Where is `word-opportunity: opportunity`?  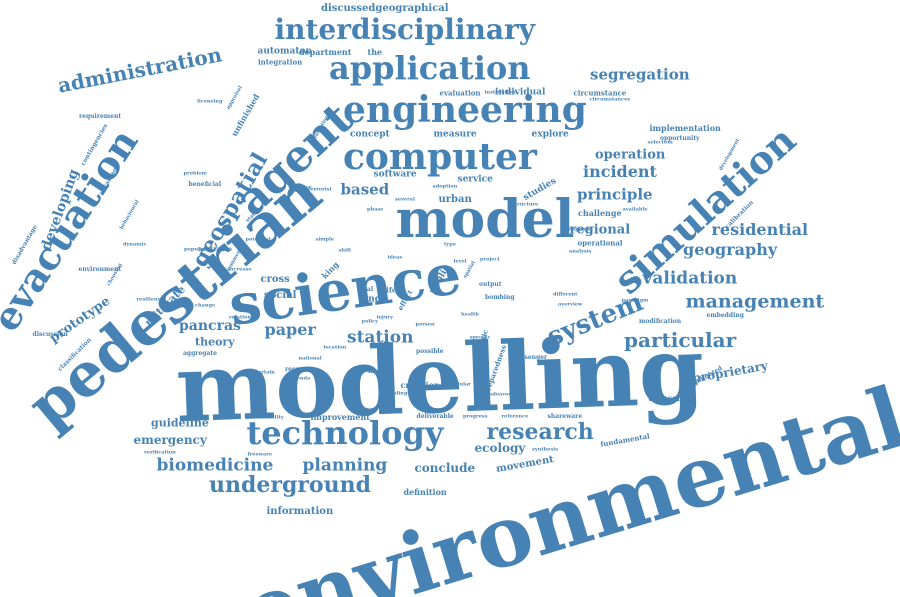
word-opportunity: opportunity is located at coordinates (680, 138).